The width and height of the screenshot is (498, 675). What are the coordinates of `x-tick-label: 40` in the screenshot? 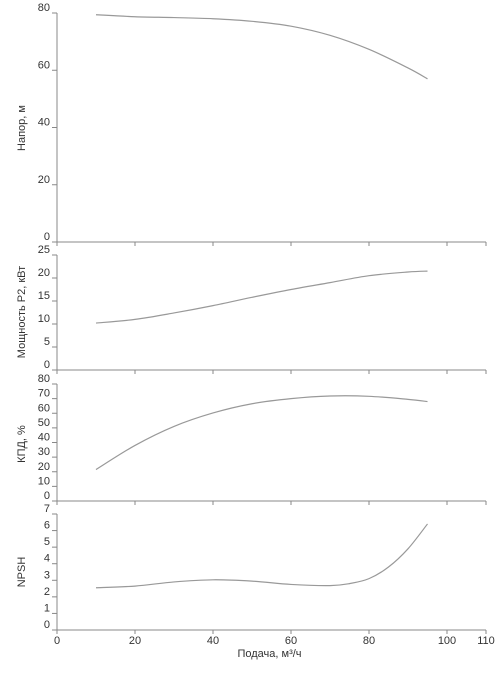 It's located at (213, 641).